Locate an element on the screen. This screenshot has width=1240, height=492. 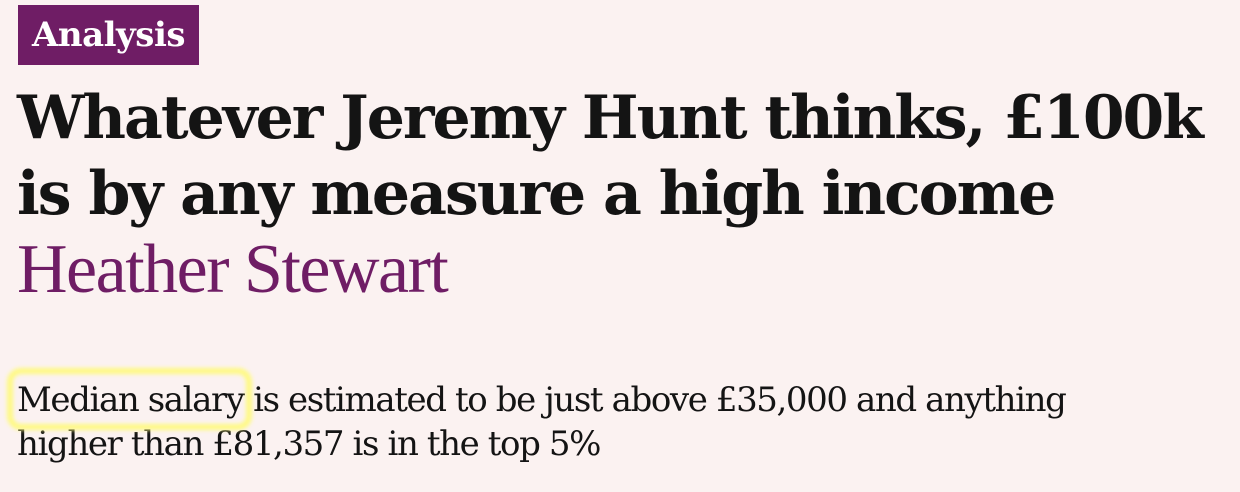
highlighted-phrase: Median salary is located at coordinates (131, 400).